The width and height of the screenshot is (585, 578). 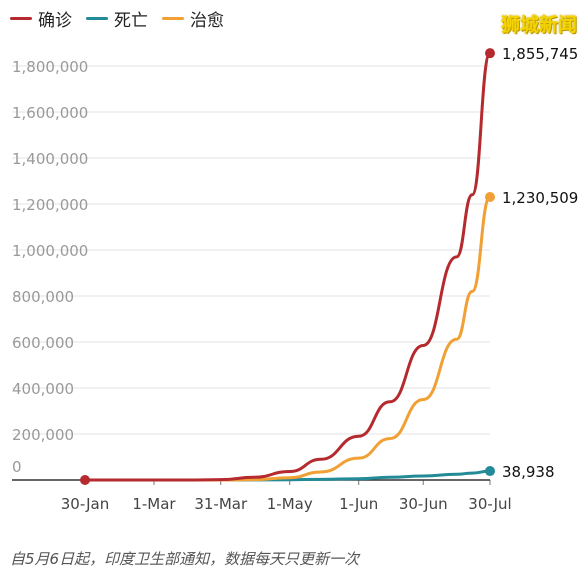 I want to click on x-tick-label: 1-Jun, so click(x=358, y=504).